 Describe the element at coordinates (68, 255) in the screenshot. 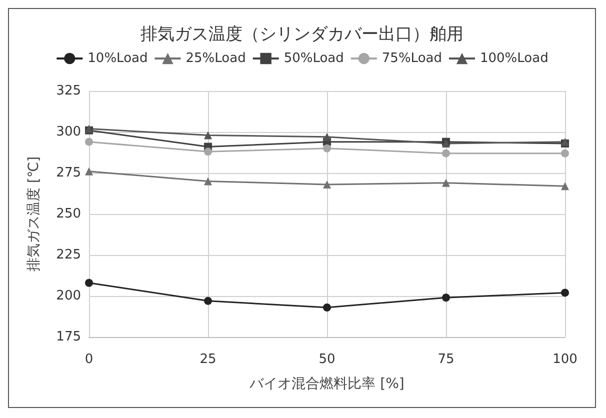

I see `y-tick-label: 225` at that location.